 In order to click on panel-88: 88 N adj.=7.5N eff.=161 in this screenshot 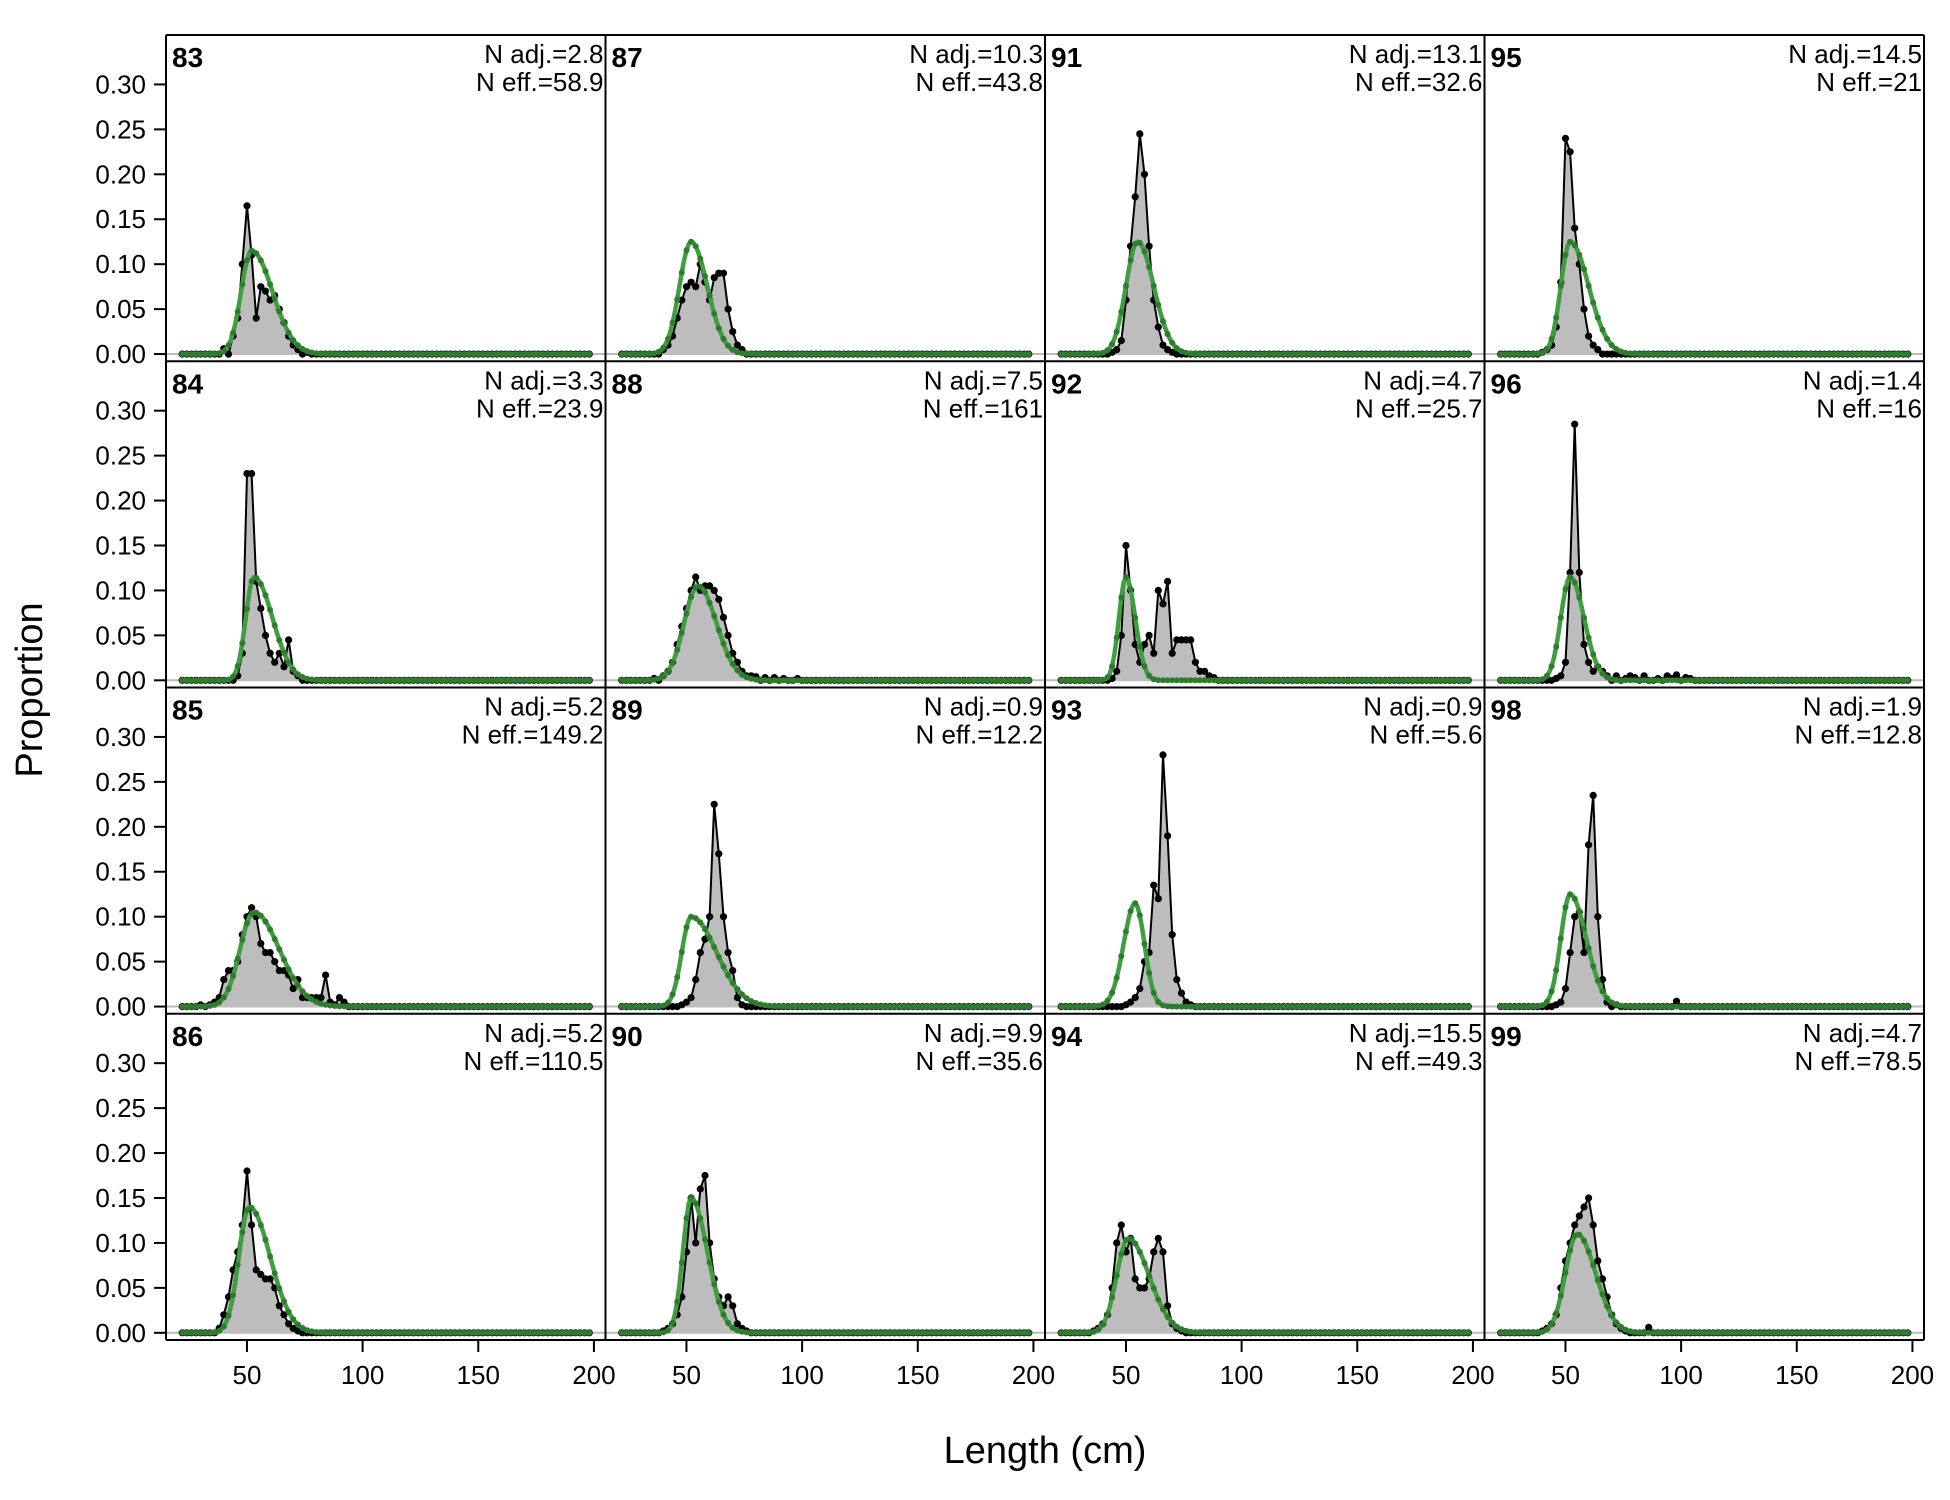, I will do `click(825, 524)`.